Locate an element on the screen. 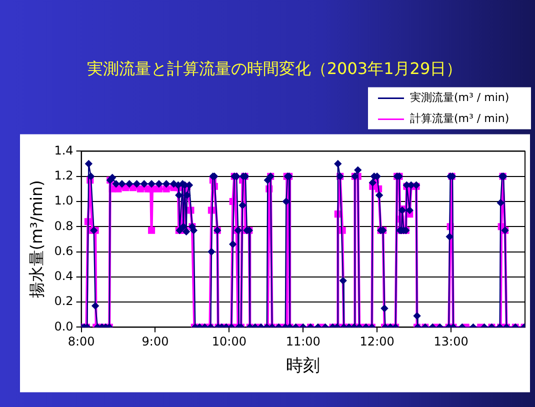  x-axis-title: 時刻 is located at coordinates (303, 366).